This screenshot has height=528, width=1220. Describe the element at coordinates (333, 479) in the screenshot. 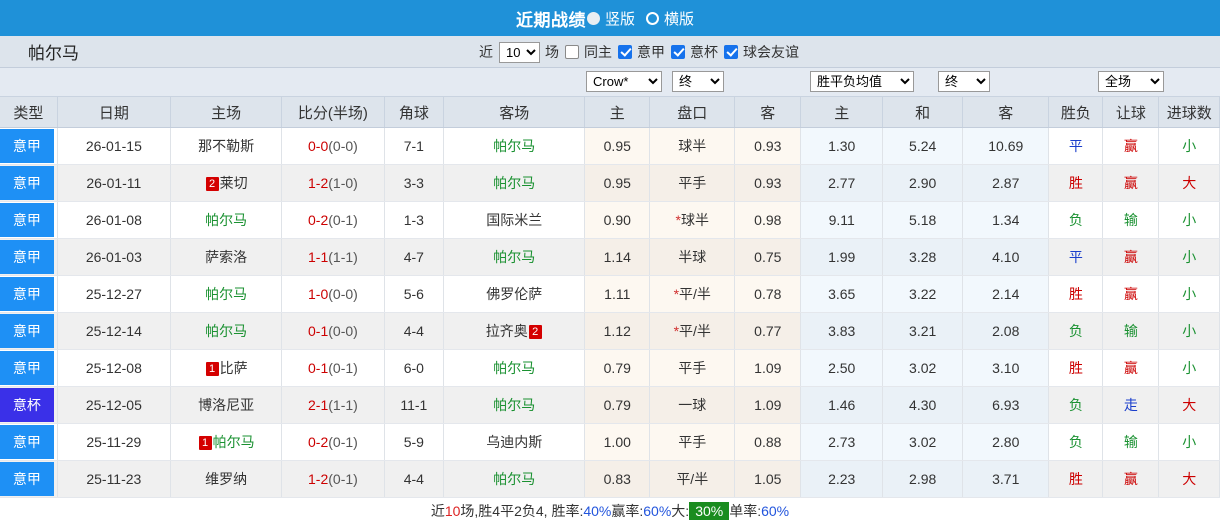

I see `cell-score: 1-2(0-1)` at that location.